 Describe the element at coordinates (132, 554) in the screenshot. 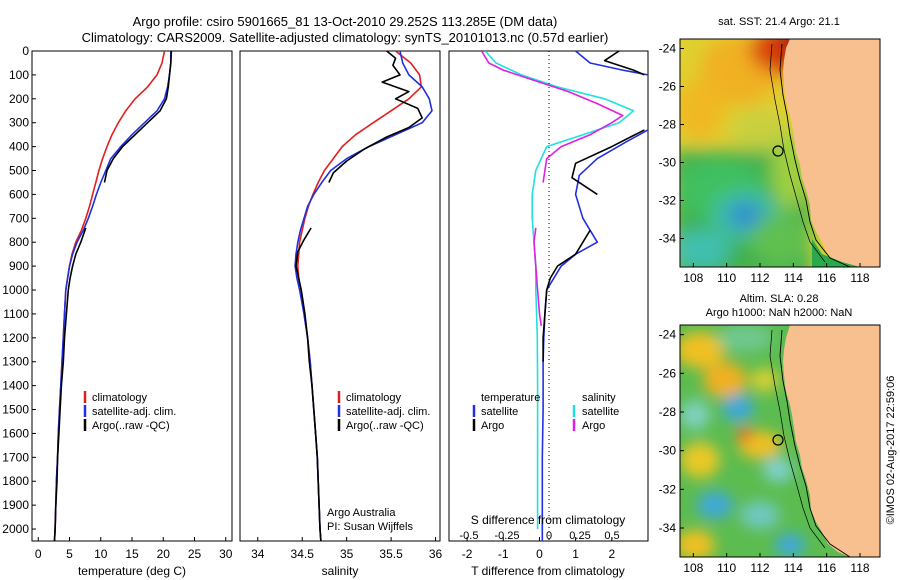

I see `x-tick-label: 15` at that location.